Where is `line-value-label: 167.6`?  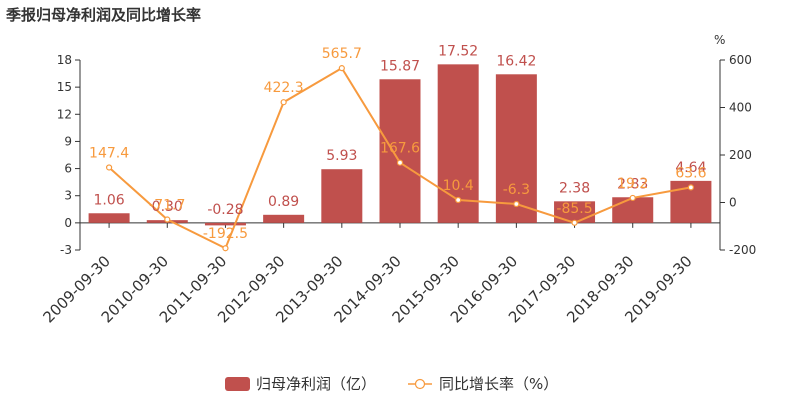
line-value-label: 167.6 is located at coordinates (400, 149).